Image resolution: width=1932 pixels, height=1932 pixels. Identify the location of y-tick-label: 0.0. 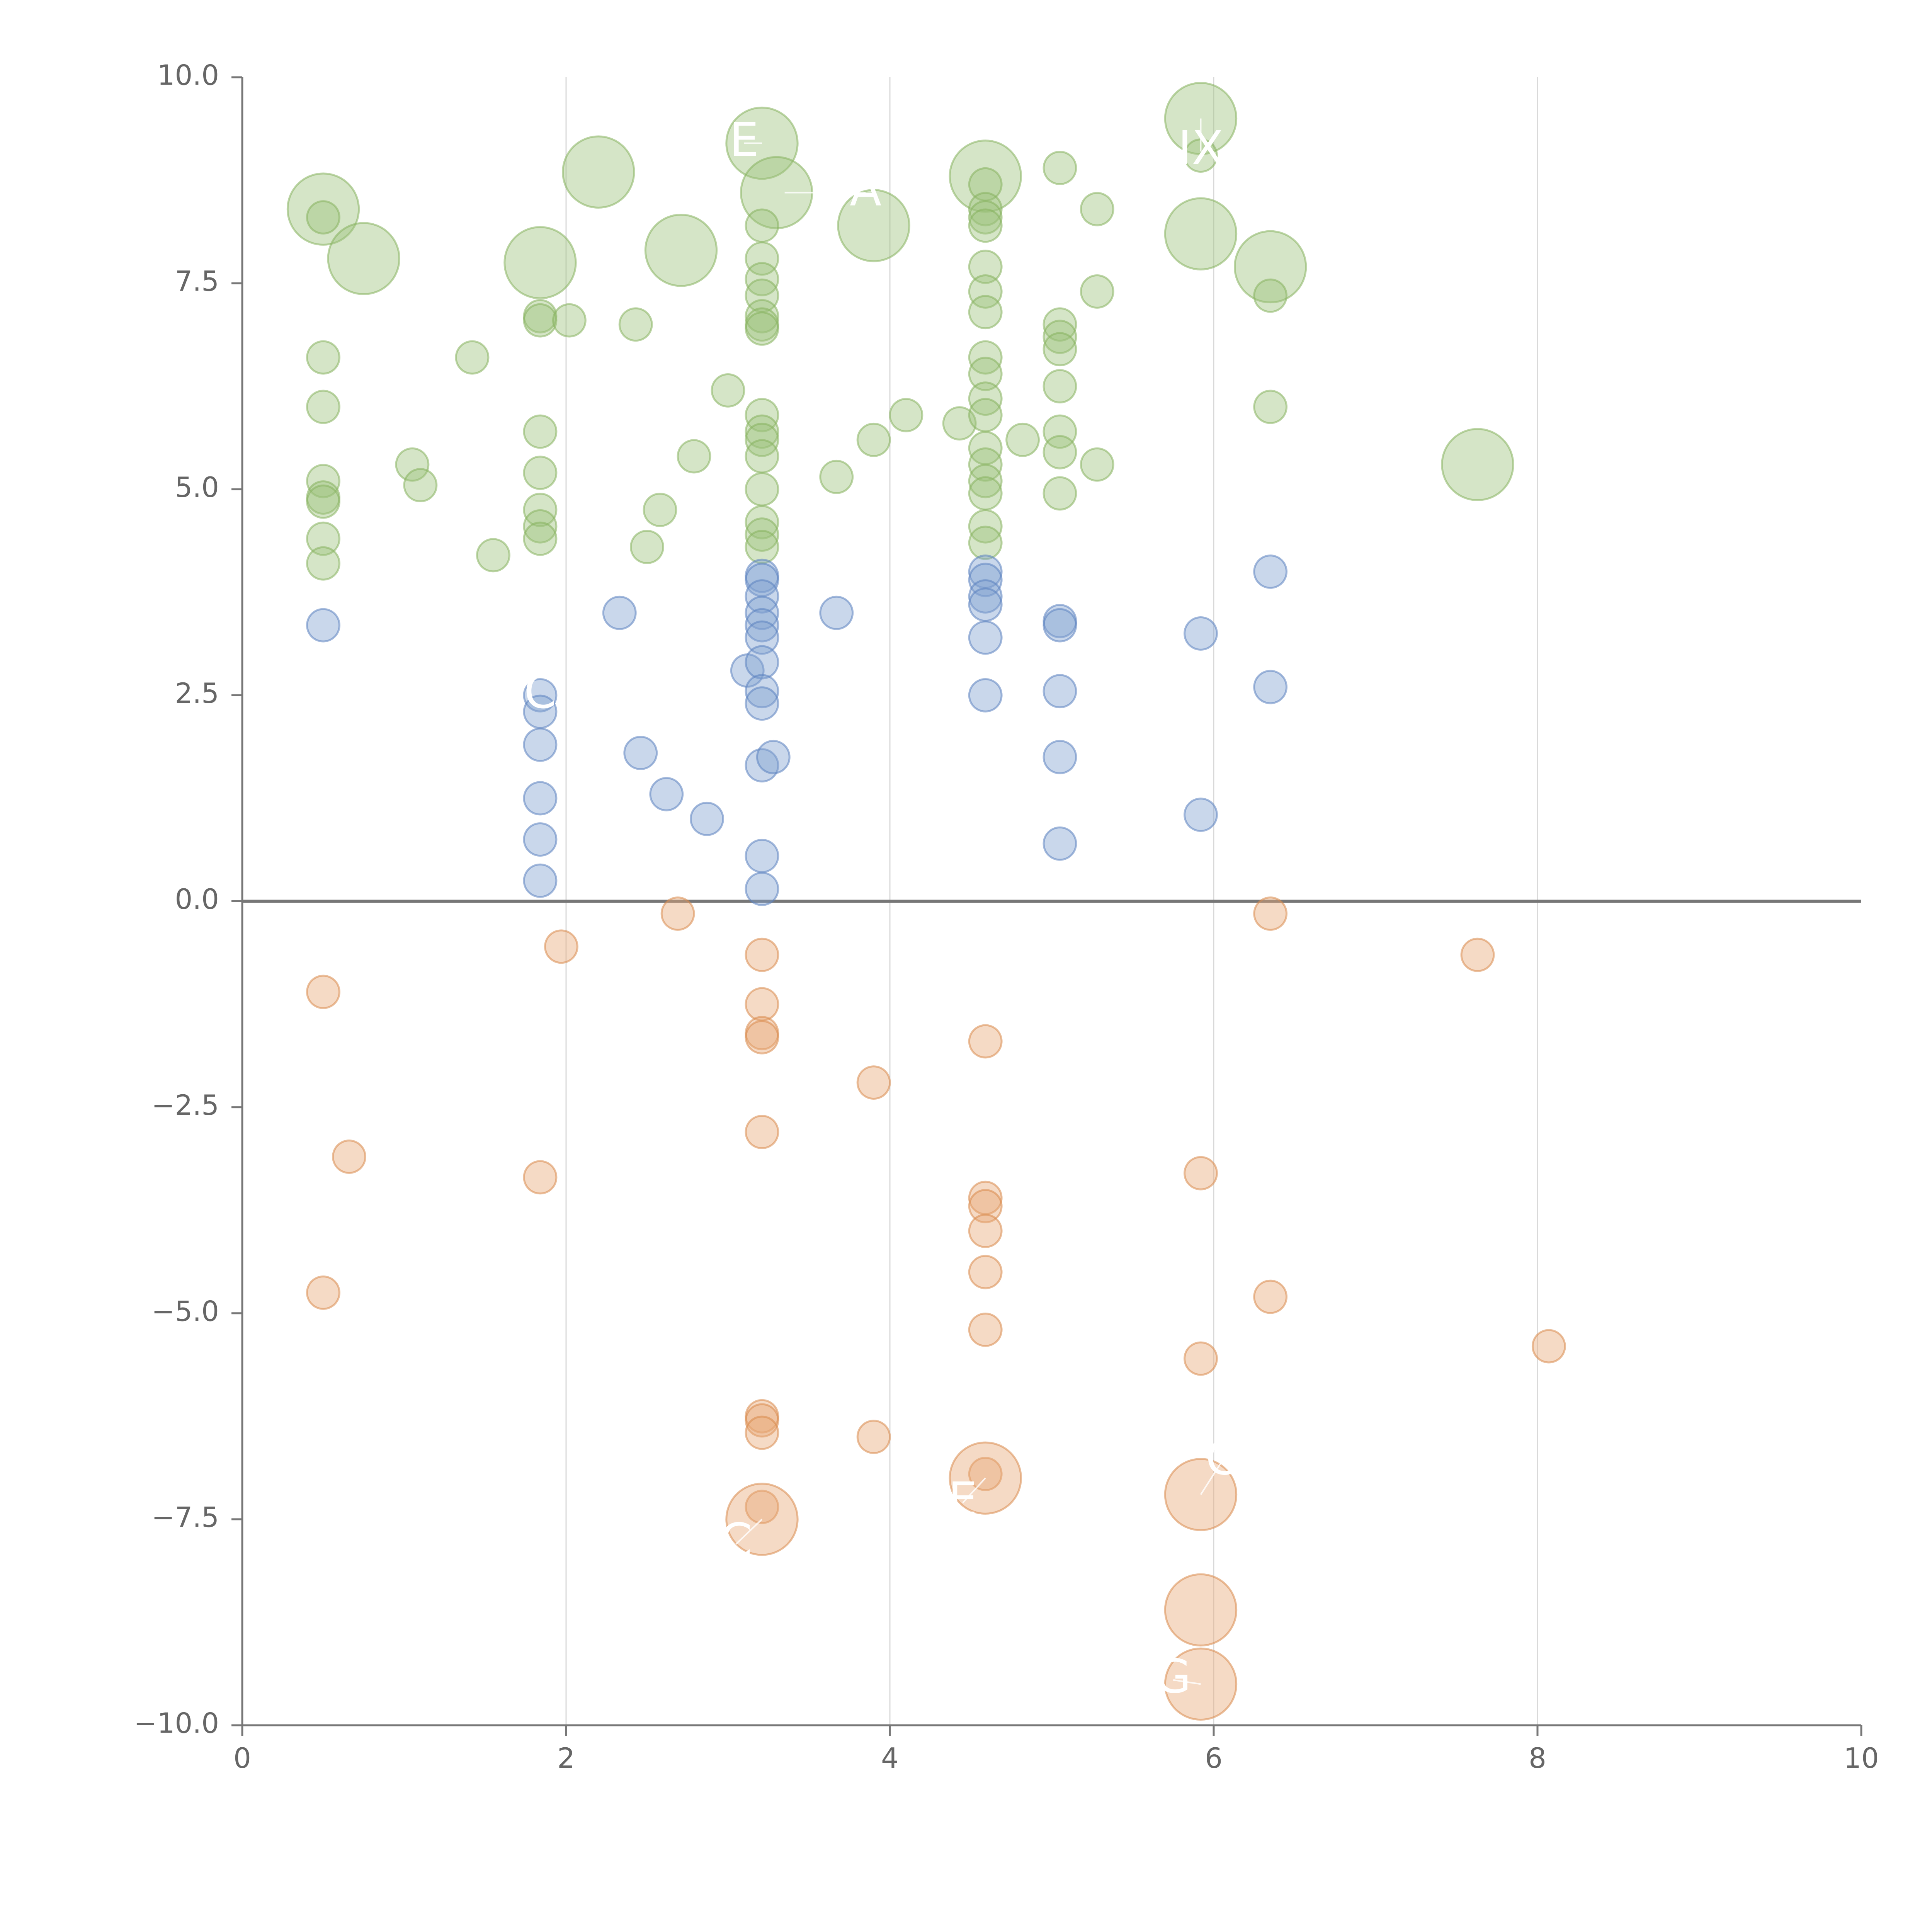
(197, 899).